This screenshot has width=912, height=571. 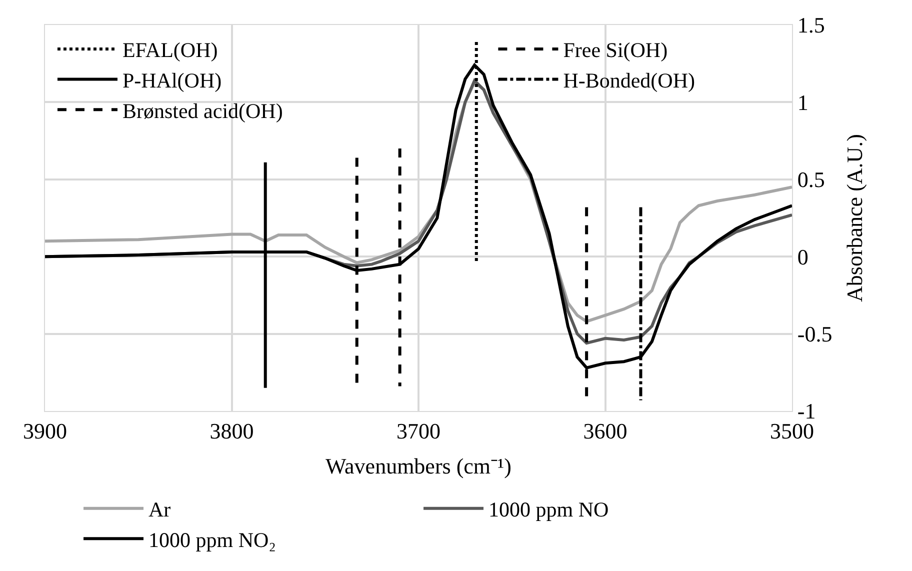 What do you see at coordinates (629, 80) in the screenshot?
I see `legend-label: H-Bonded(OH)` at bounding box center [629, 80].